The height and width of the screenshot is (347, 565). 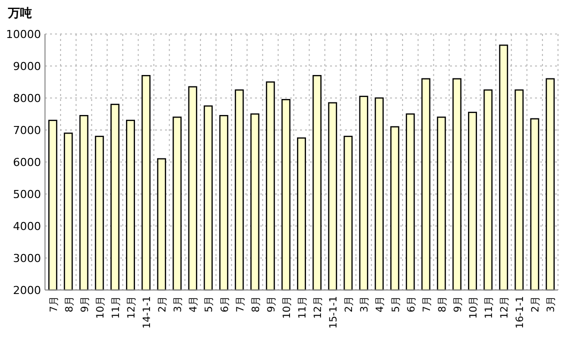 I want to click on y-tick-label: 4000, so click(x=27, y=226).